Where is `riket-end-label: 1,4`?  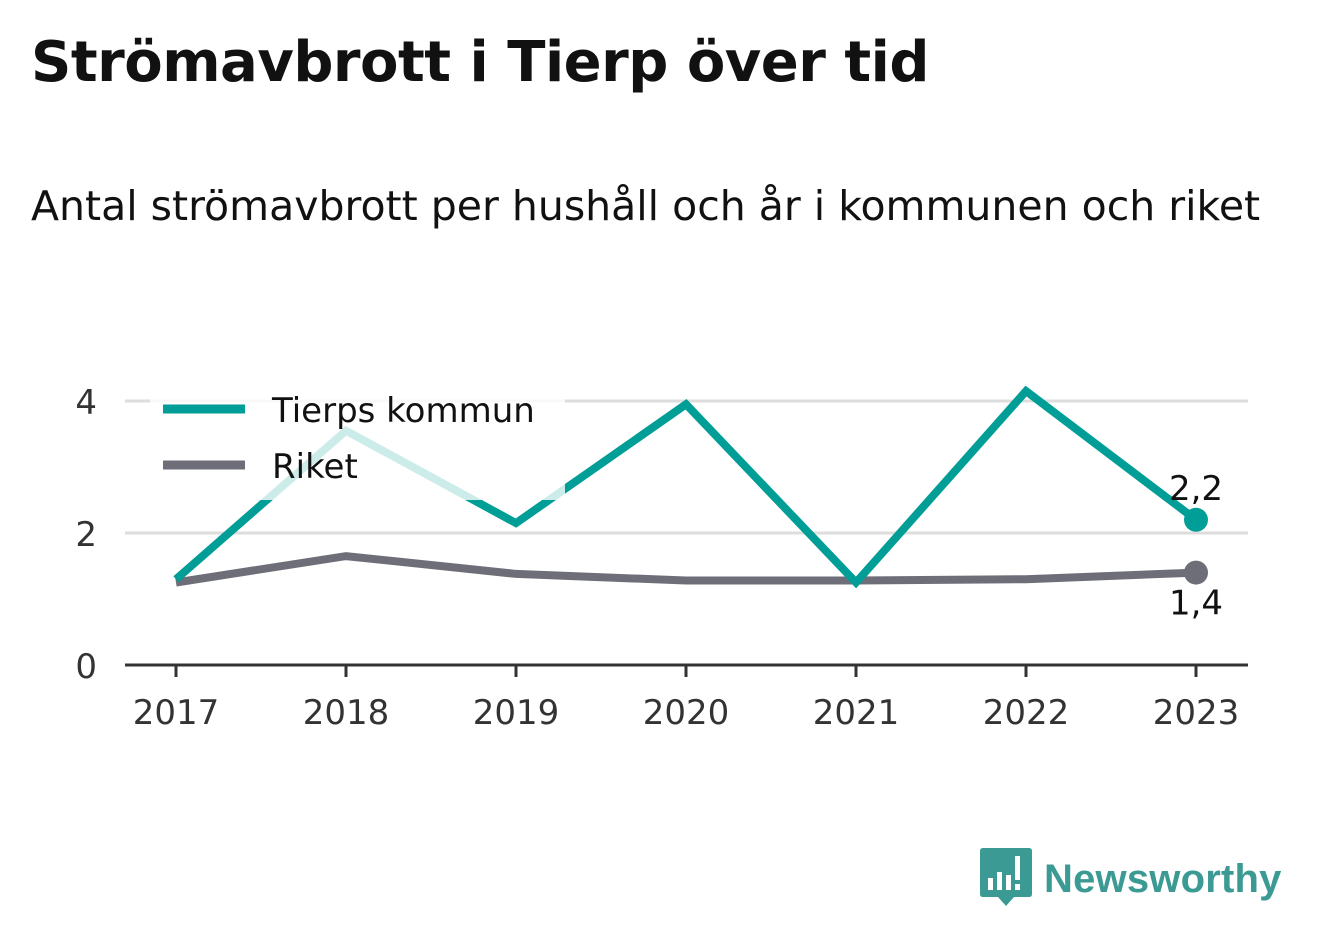 riket-end-label: 1,4 is located at coordinates (1196, 604).